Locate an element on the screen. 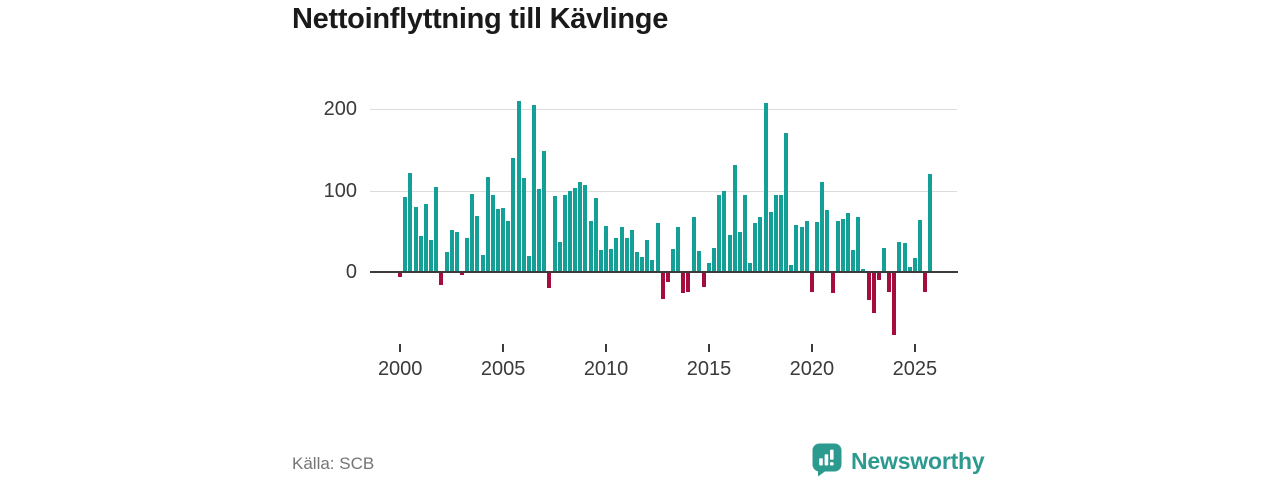  y-axis-label: 100 is located at coordinates (340, 190).